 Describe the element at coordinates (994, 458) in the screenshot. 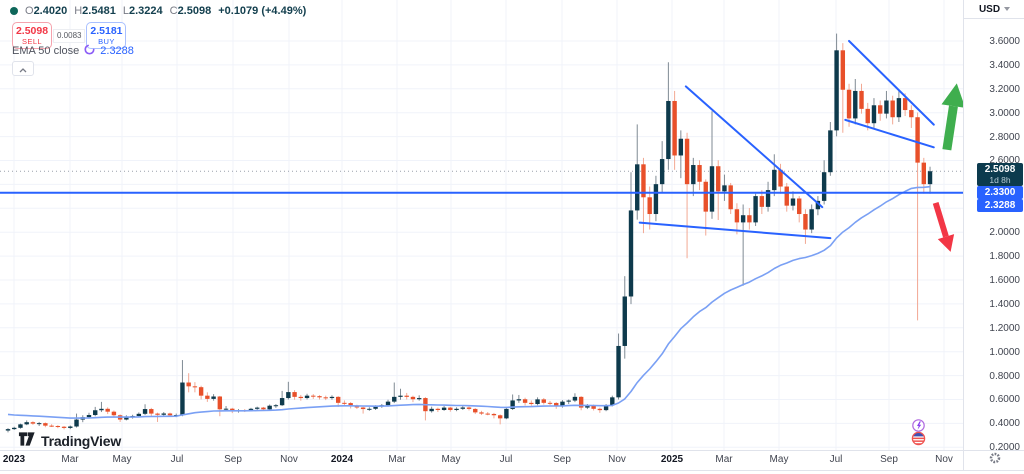

I see `axis-settings-gear-icon` at that location.